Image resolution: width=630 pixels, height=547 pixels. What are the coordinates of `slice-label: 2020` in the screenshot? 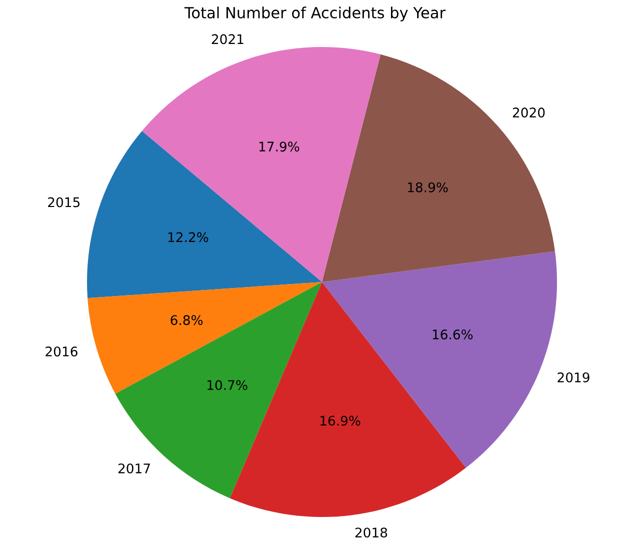 It's located at (528, 113).